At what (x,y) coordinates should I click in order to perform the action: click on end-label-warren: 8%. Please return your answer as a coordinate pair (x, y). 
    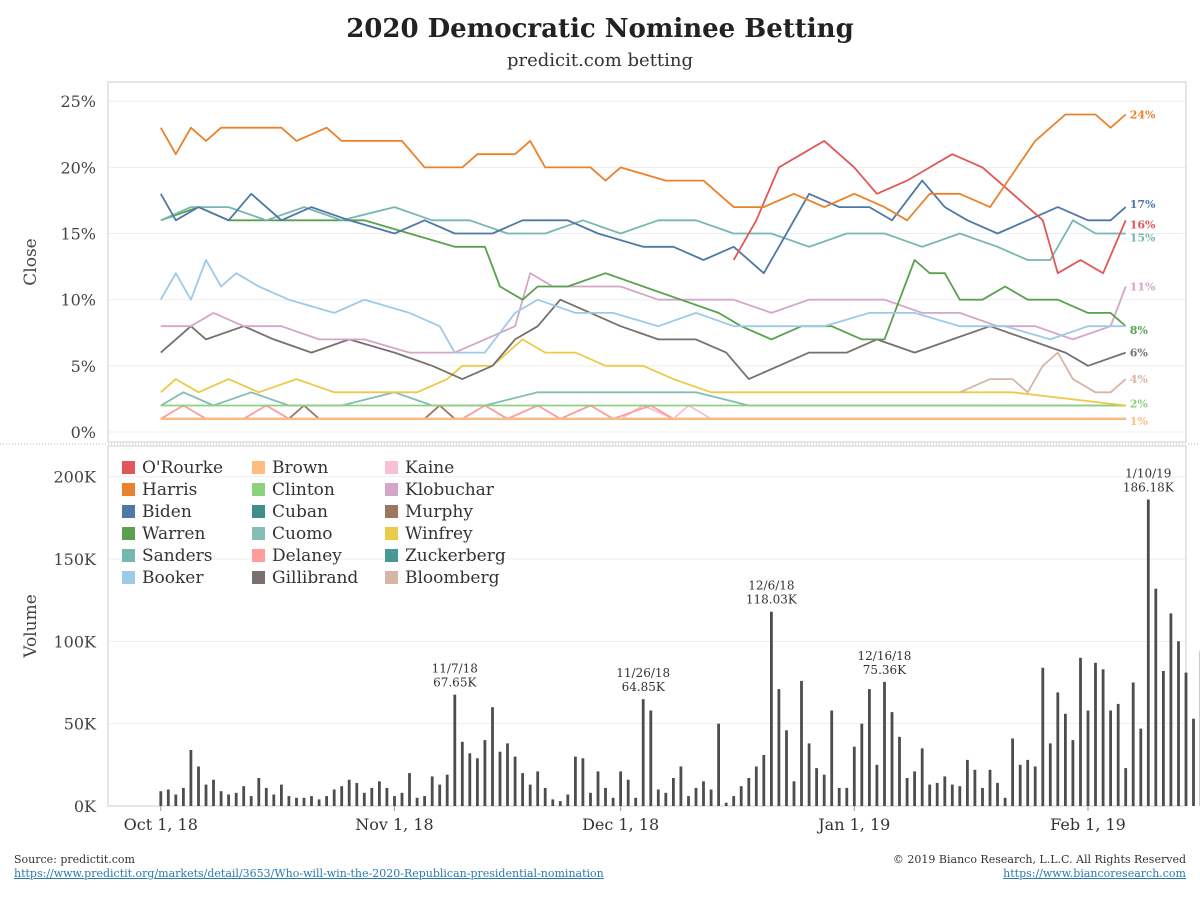
    Looking at the image, I should click on (1139, 330).